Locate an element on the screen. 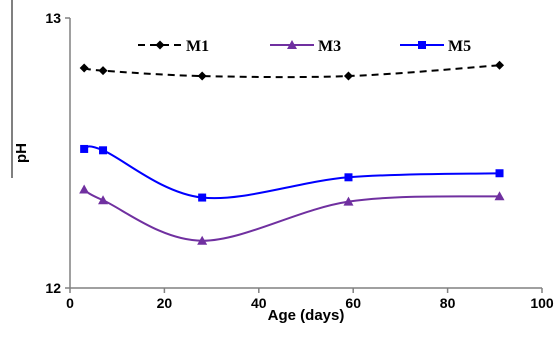 The image size is (558, 350). series-m3 is located at coordinates (292, 214).